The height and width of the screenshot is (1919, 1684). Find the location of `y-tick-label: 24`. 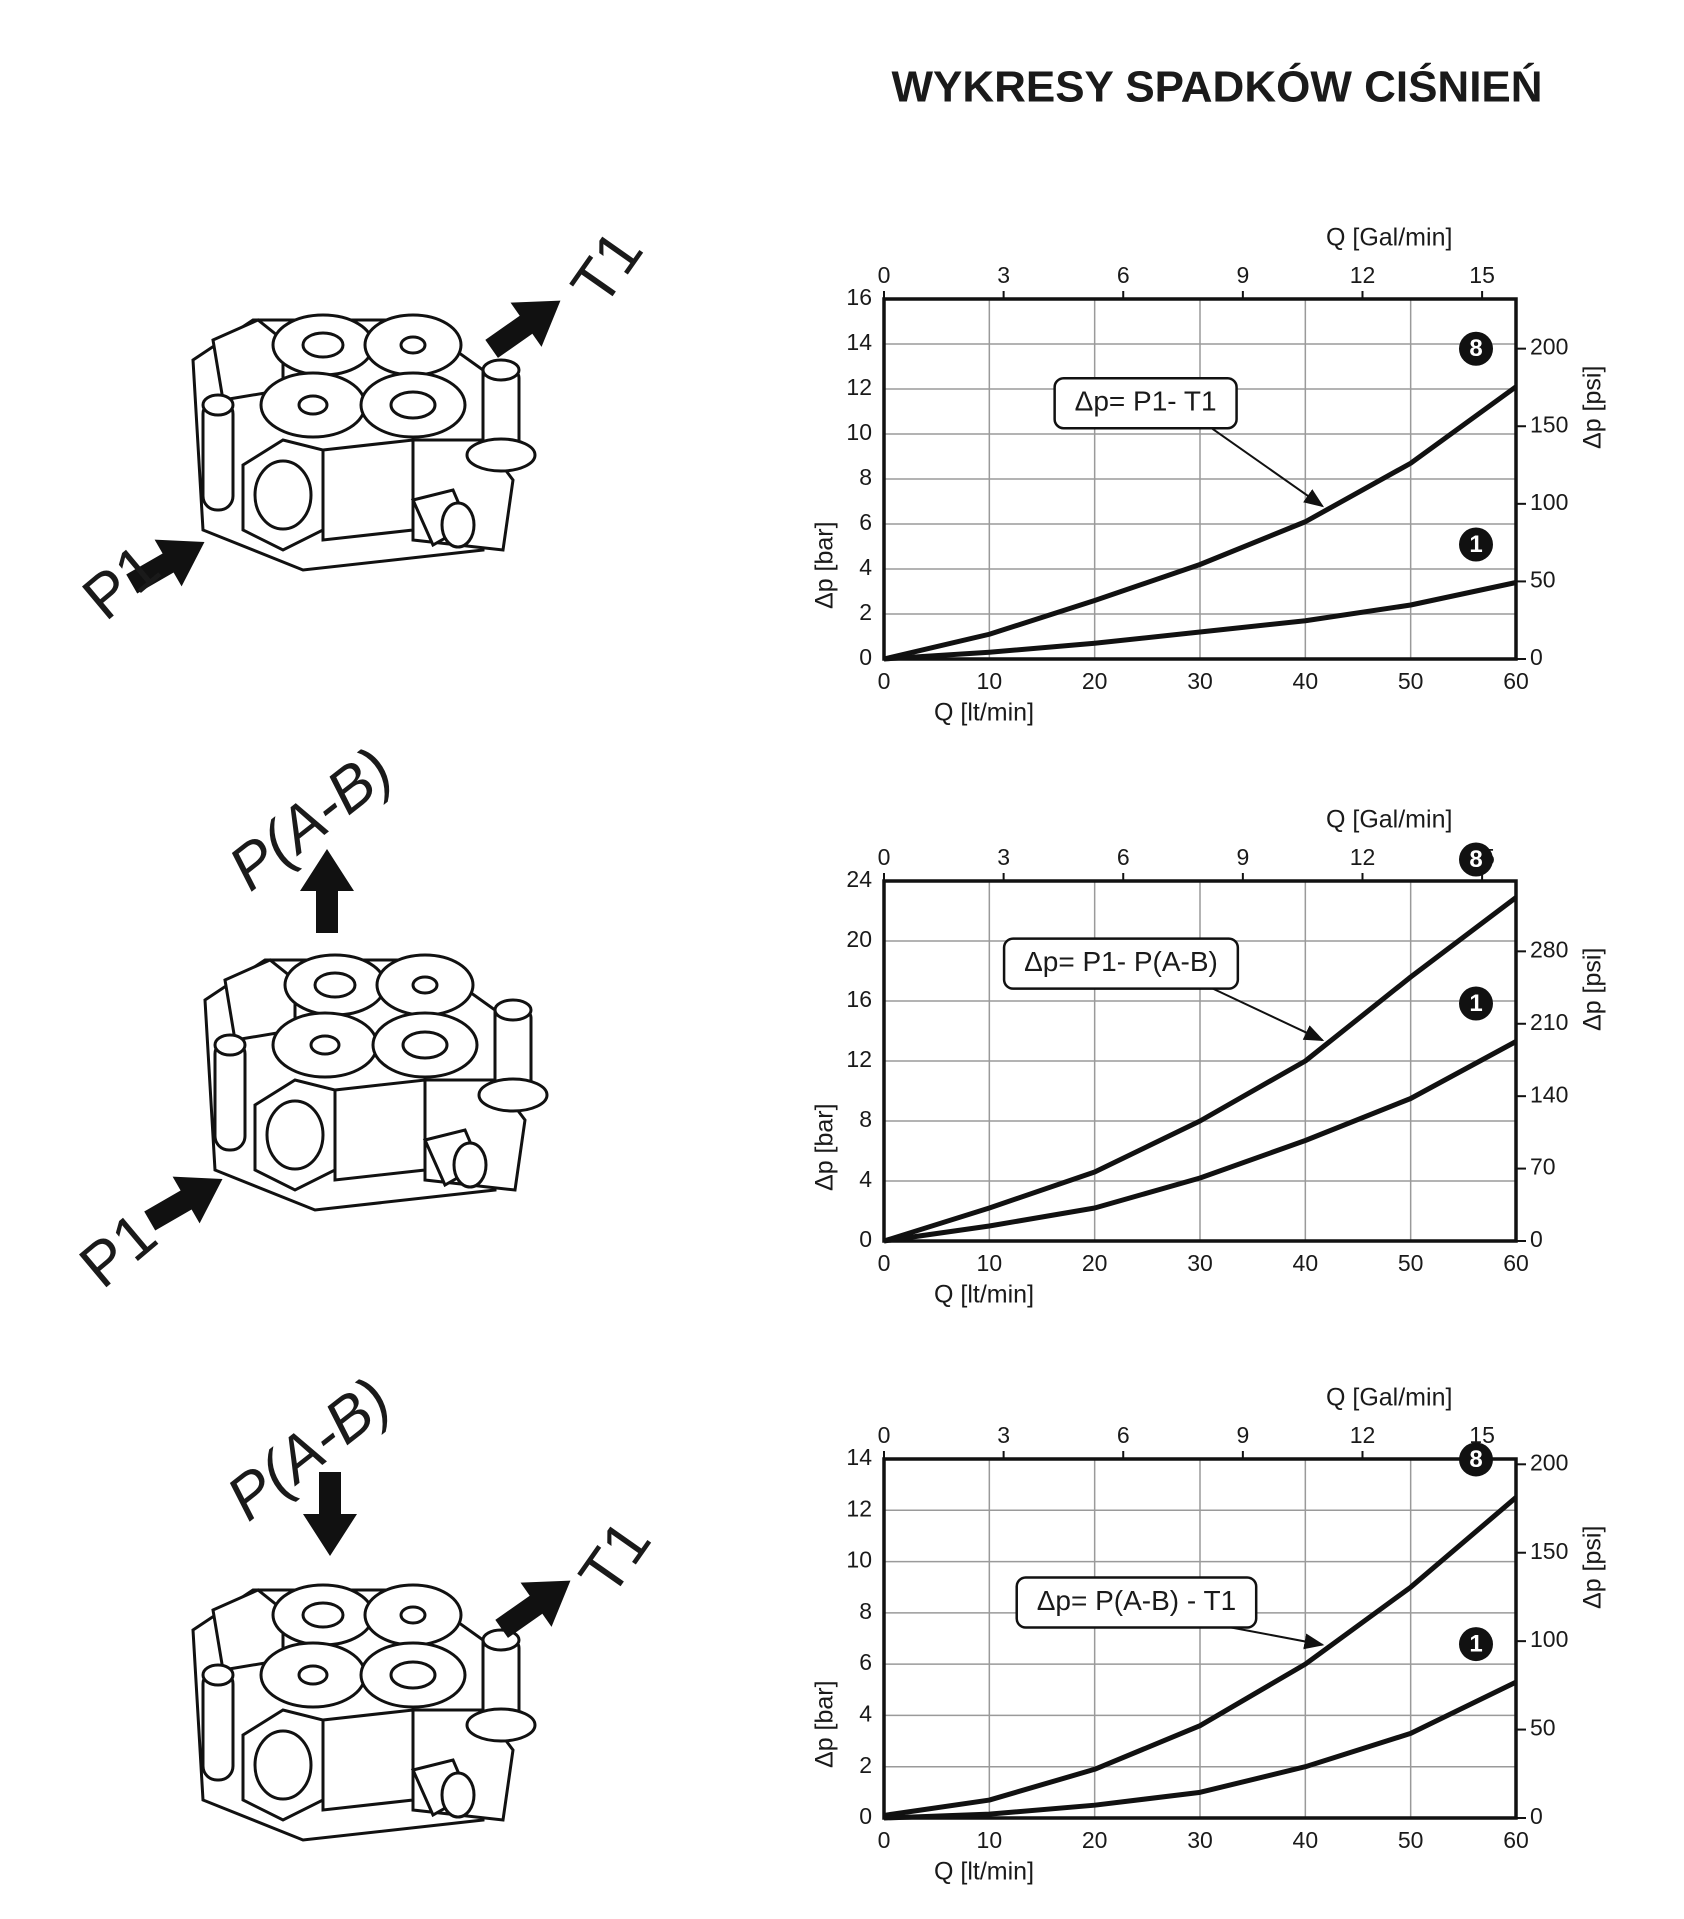

y-tick-label: 24 is located at coordinates (859, 879).